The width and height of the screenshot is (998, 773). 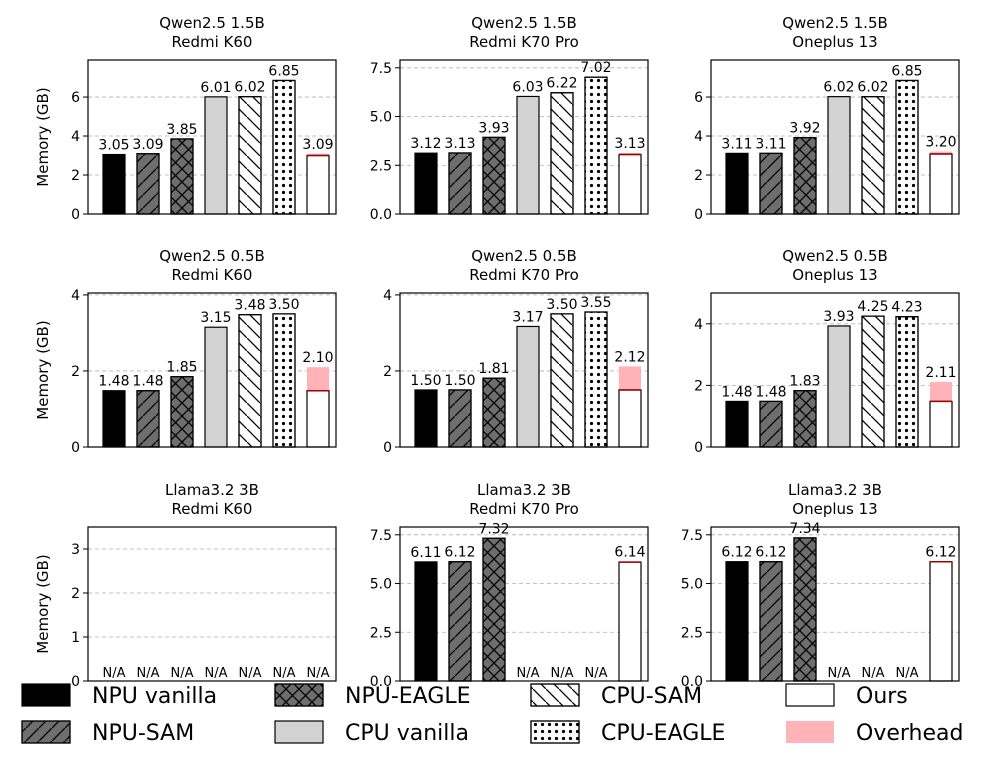 What do you see at coordinates (75, 550) in the screenshot?
I see `y-tick-label: 3` at bounding box center [75, 550].